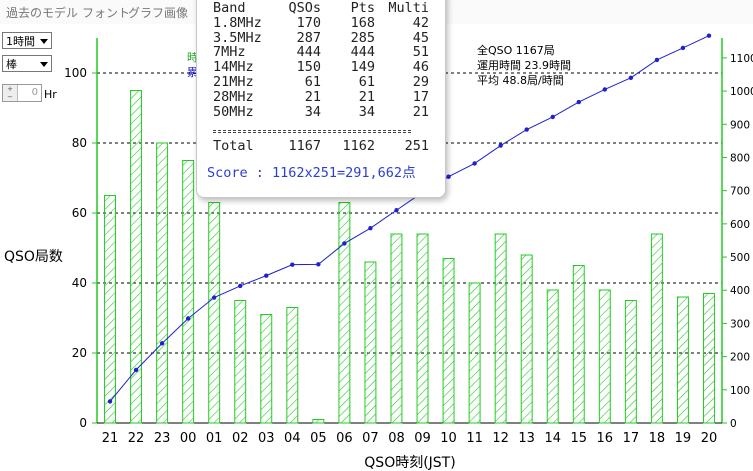 The height and width of the screenshot is (471, 753). What do you see at coordinates (321, 8) in the screenshot?
I see `band-table-header: Band QSOs Pts Multi` at bounding box center [321, 8].